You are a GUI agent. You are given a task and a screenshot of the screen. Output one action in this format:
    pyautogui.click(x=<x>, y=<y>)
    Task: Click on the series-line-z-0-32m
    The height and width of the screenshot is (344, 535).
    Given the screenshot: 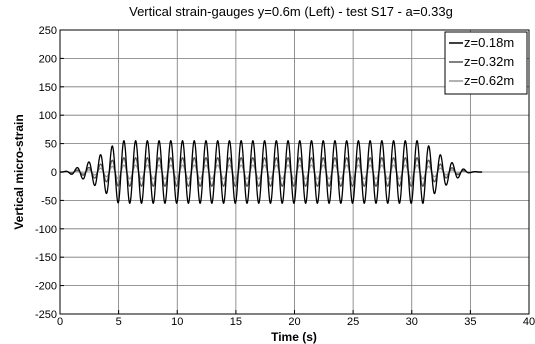 What is the action you would take?
    pyautogui.click(x=271, y=172)
    